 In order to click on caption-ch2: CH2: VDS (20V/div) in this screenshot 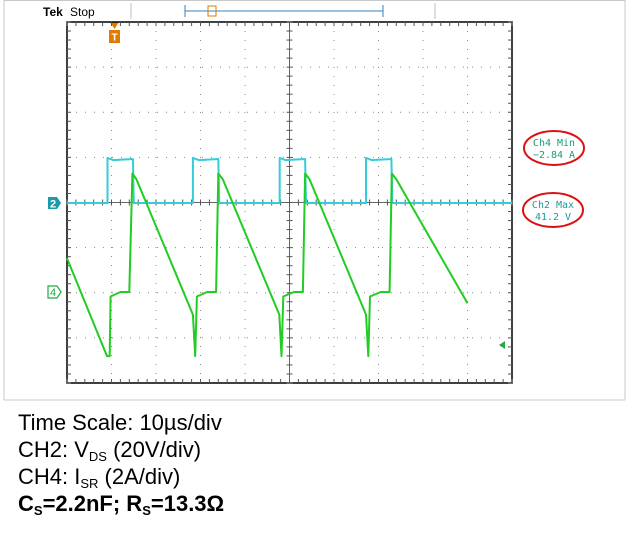, I will do `click(110, 450)`.